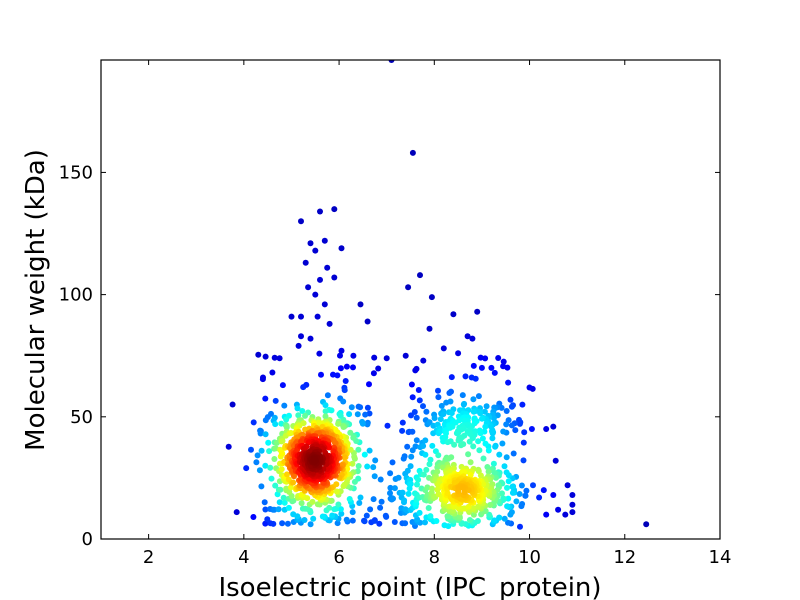 The width and height of the screenshot is (800, 600). Describe the element at coordinates (624, 557) in the screenshot. I see `x-tick-label: 12` at that location.